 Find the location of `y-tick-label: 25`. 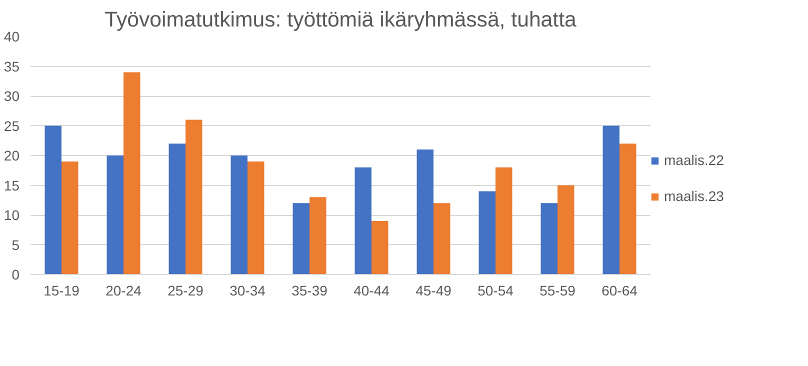

y-tick-label: 25 is located at coordinates (12, 126).